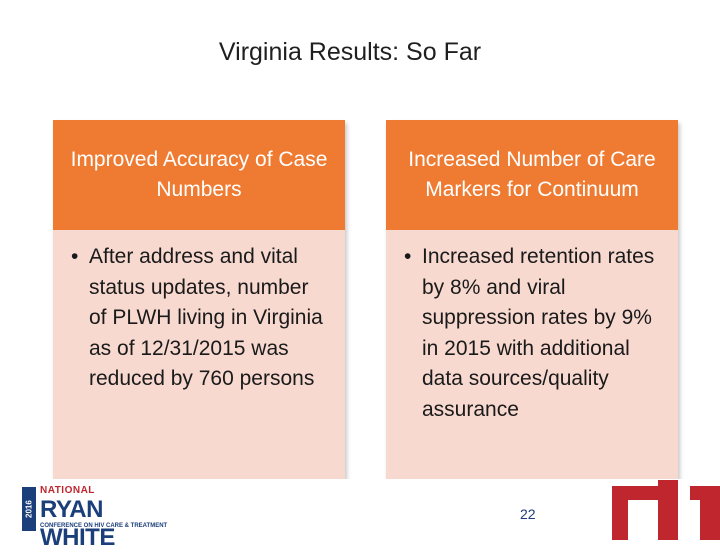 Image resolution: width=720 pixels, height=552 pixels. I want to click on footer, so click(360, 509).